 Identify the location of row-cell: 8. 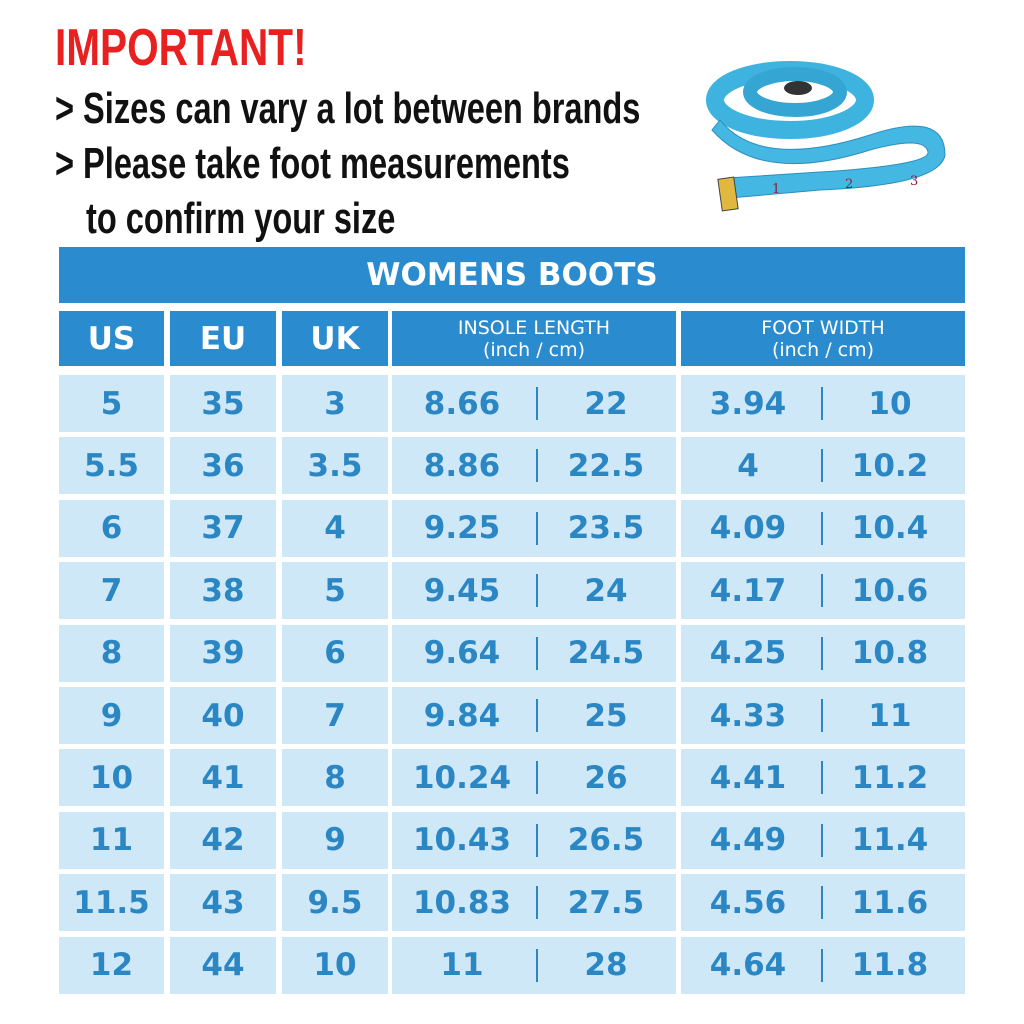
(111, 653).